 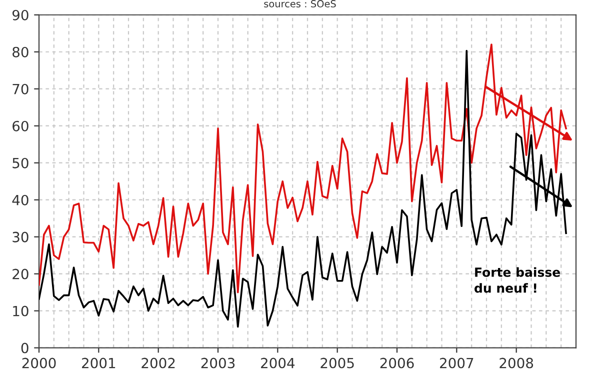 What do you see at coordinates (24, 348) in the screenshot?
I see `y-tick-label: 0` at bounding box center [24, 348].